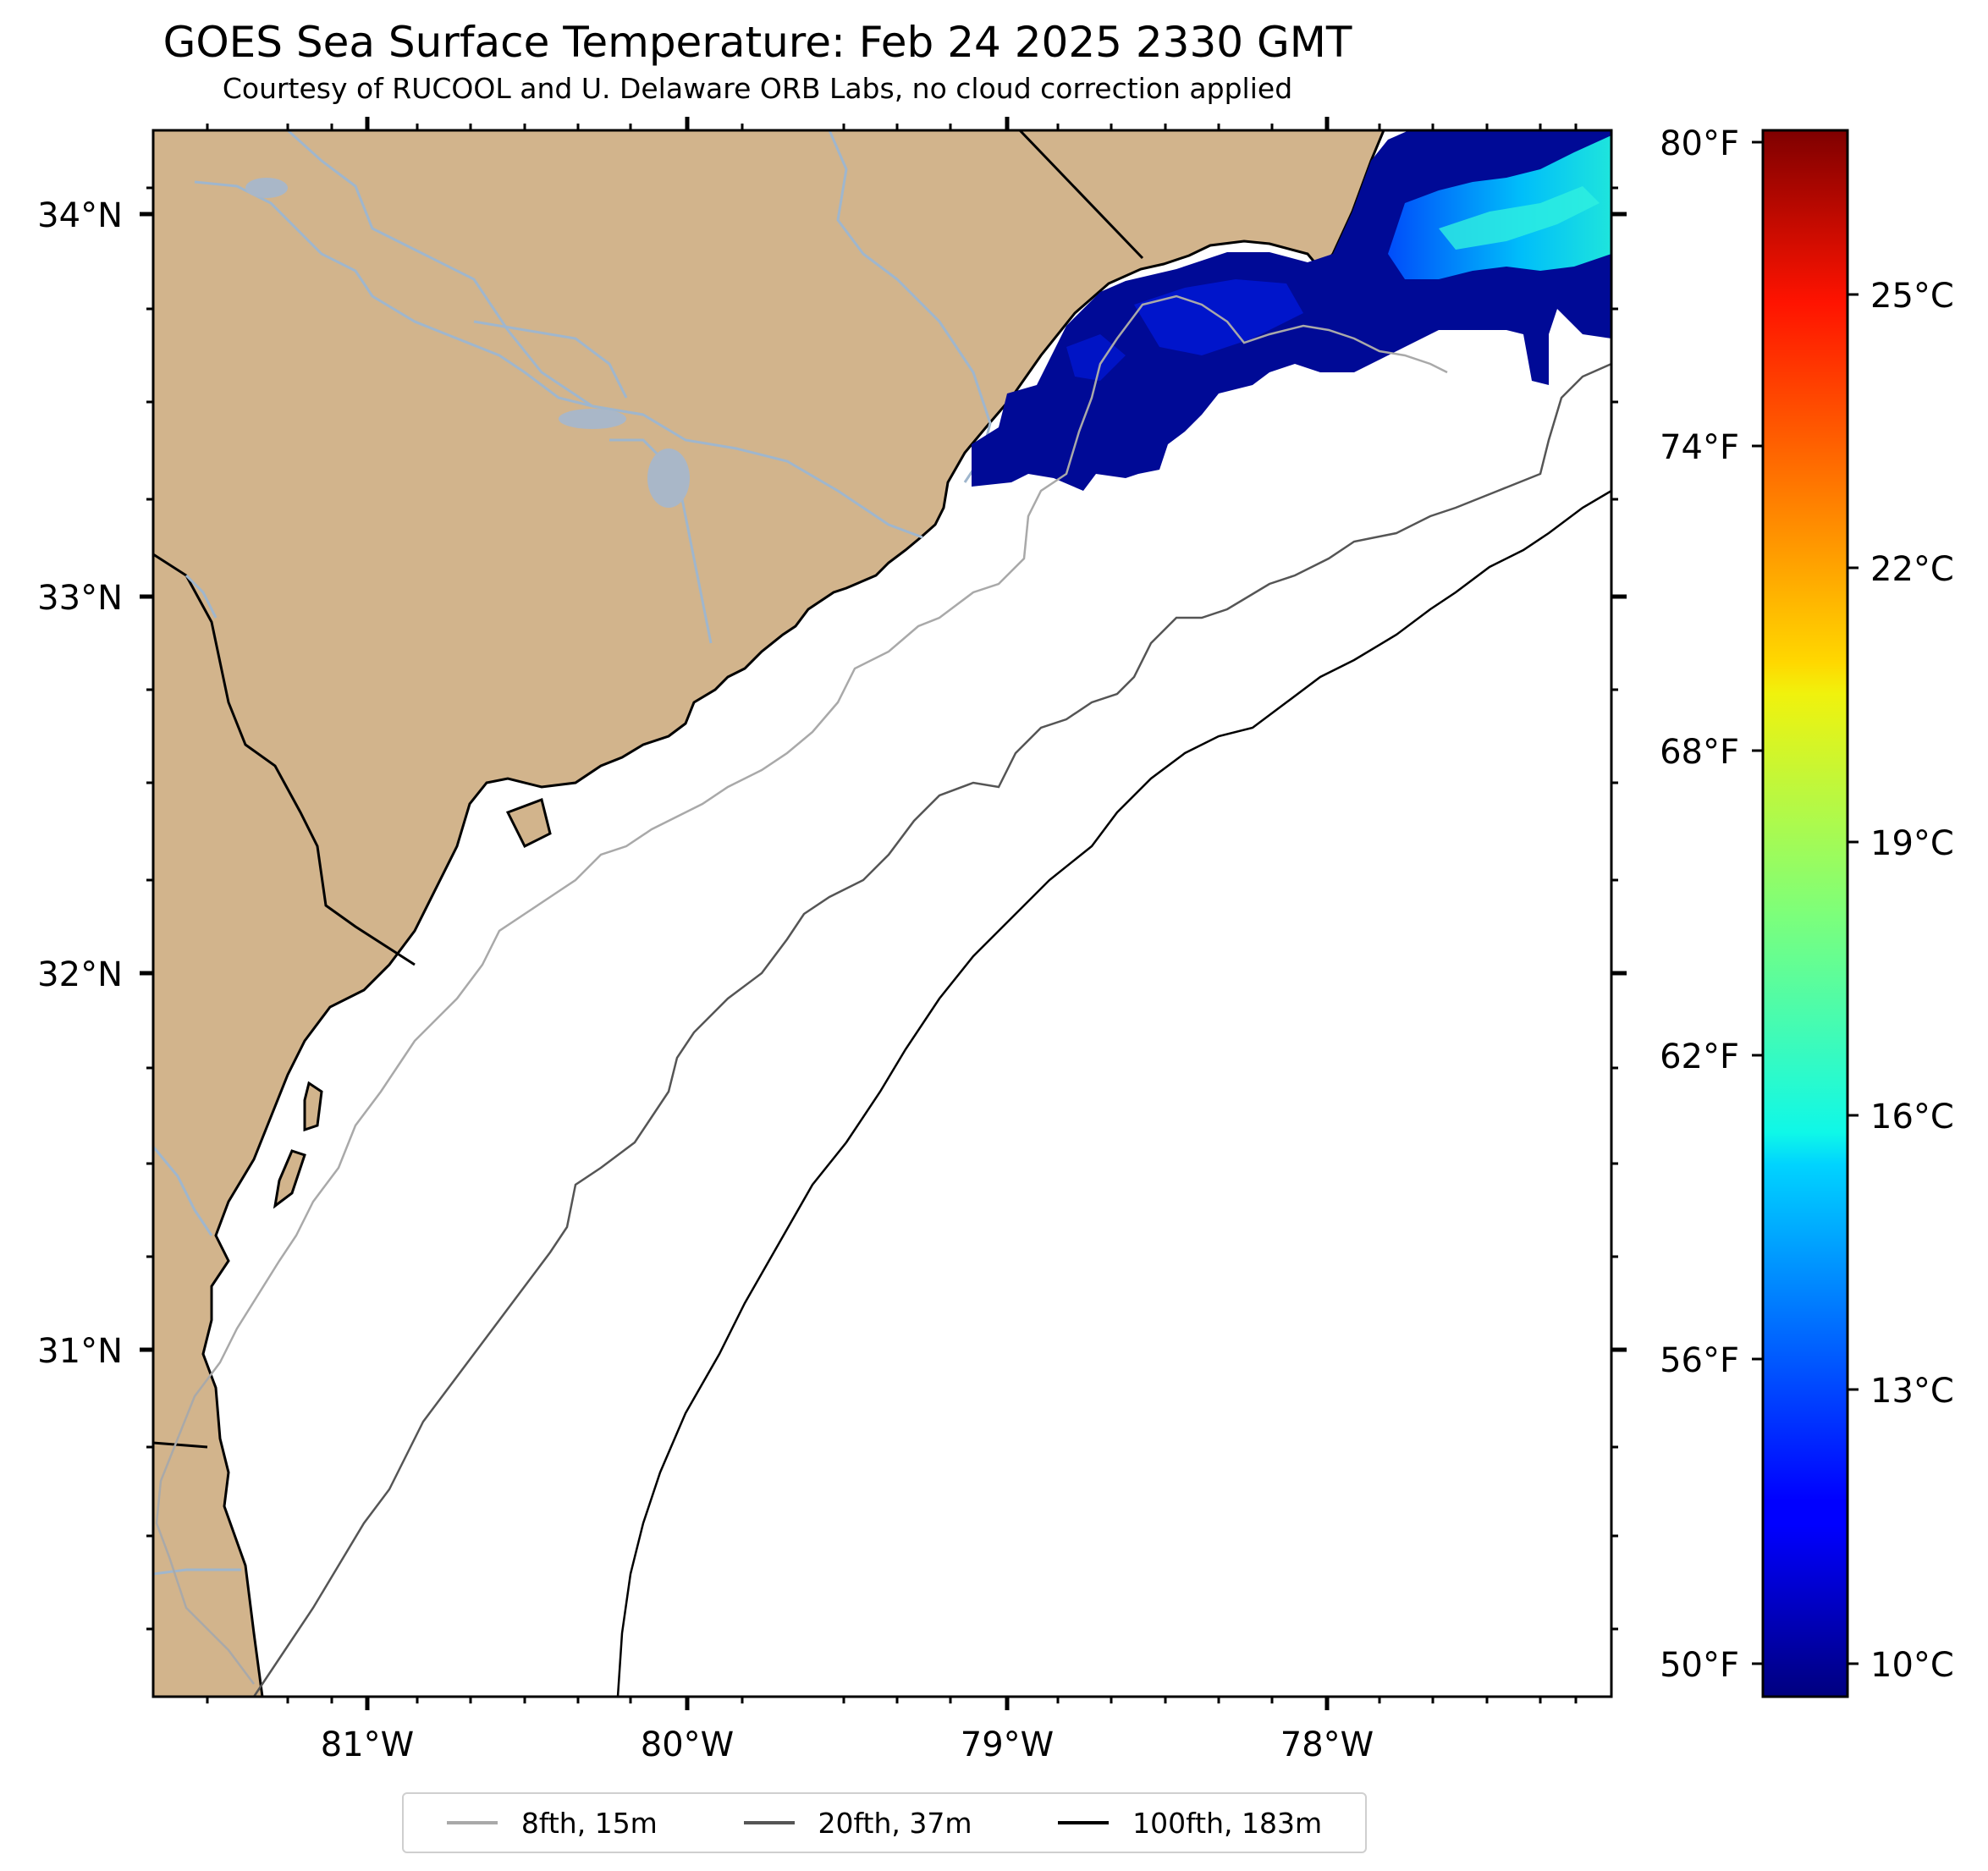 This screenshot has width=1988, height=1871. I want to click on legend-item-183m: 100fth, 183m, so click(1190, 1823).